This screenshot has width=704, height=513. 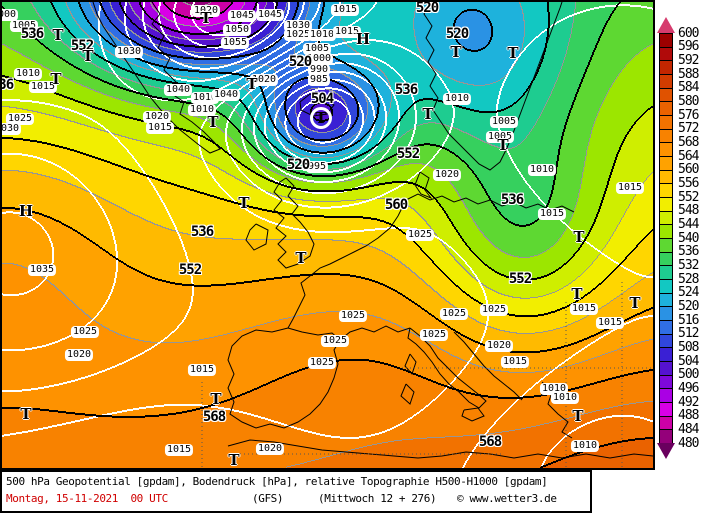 I want to click on legend-value-label: 516, so click(x=689, y=320).